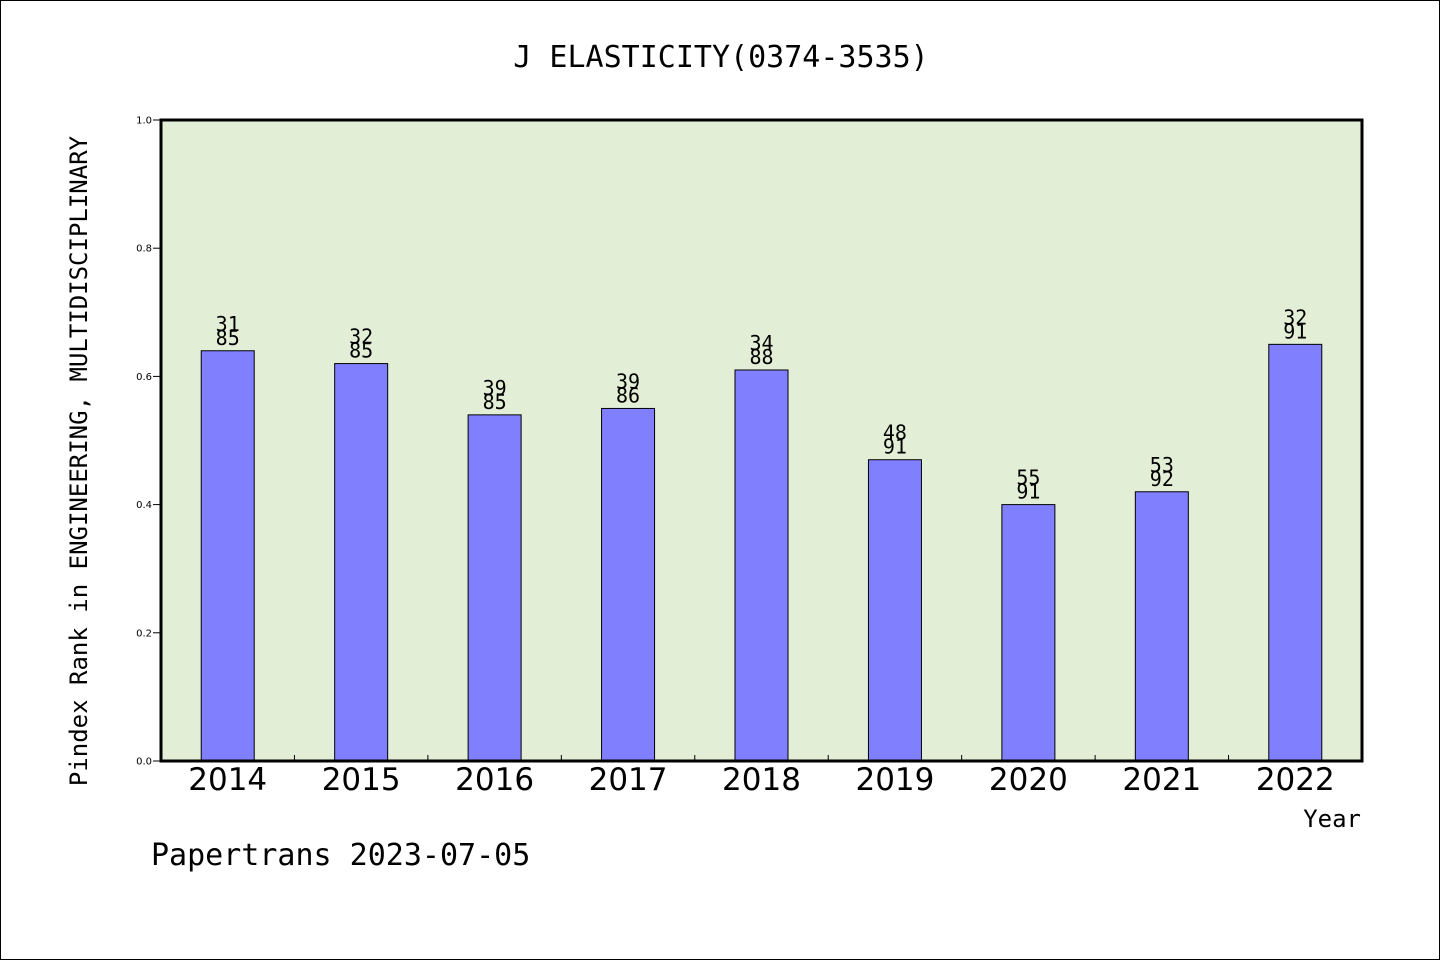 The height and width of the screenshot is (961, 1440). What do you see at coordinates (228, 324) in the screenshot?
I see `data-label-top: 31` at bounding box center [228, 324].